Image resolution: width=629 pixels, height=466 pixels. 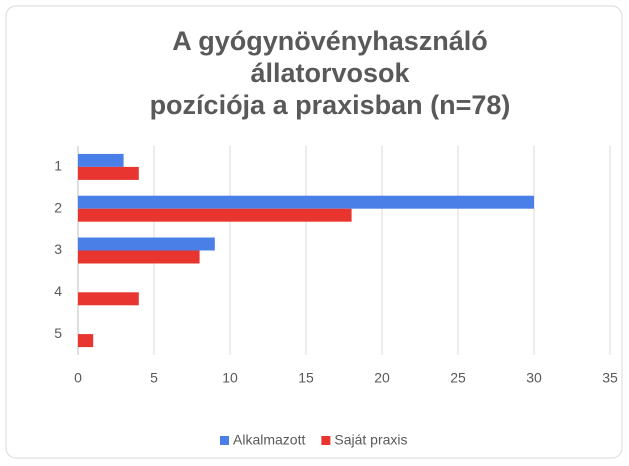 What do you see at coordinates (154, 378) in the screenshot?
I see `x-tick-label: 5` at bounding box center [154, 378].